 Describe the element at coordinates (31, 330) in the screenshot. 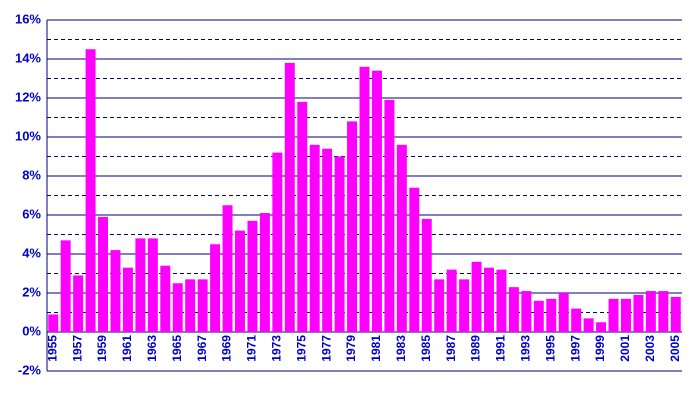

I see `y-tick-label: 0%` at that location.